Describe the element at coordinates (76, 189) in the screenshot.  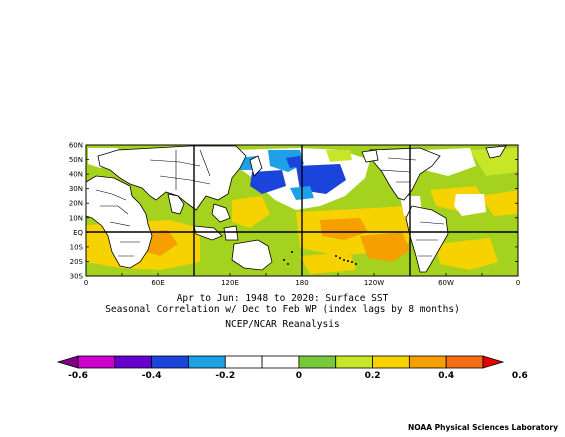
I see `lat-label: 30N` at that location.